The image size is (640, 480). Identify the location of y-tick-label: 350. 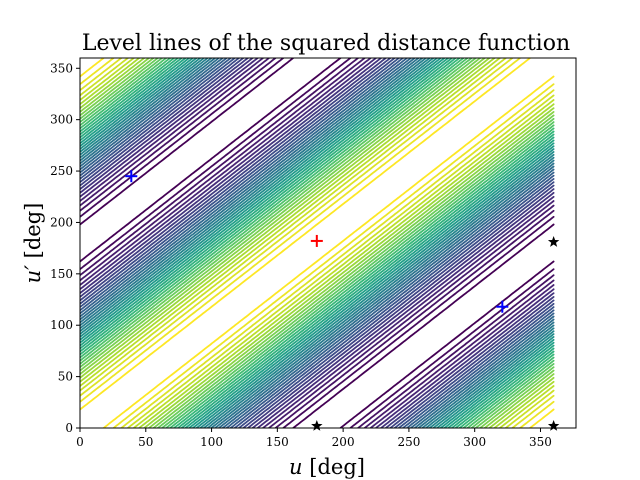
(61, 68).